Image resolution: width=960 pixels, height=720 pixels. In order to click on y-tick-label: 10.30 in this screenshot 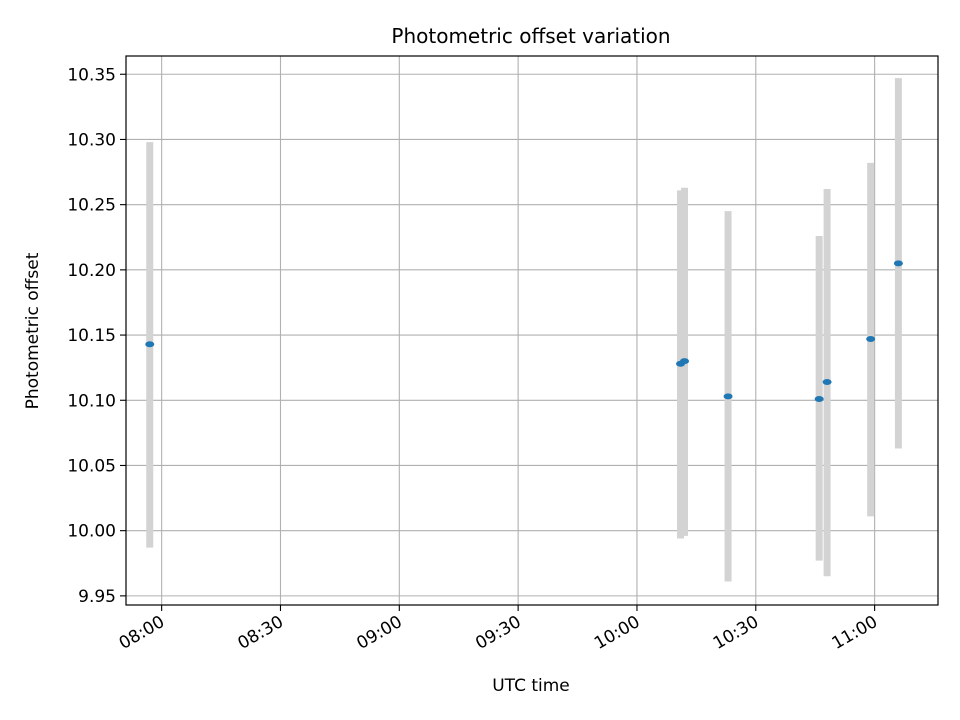, I will do `click(91, 140)`.